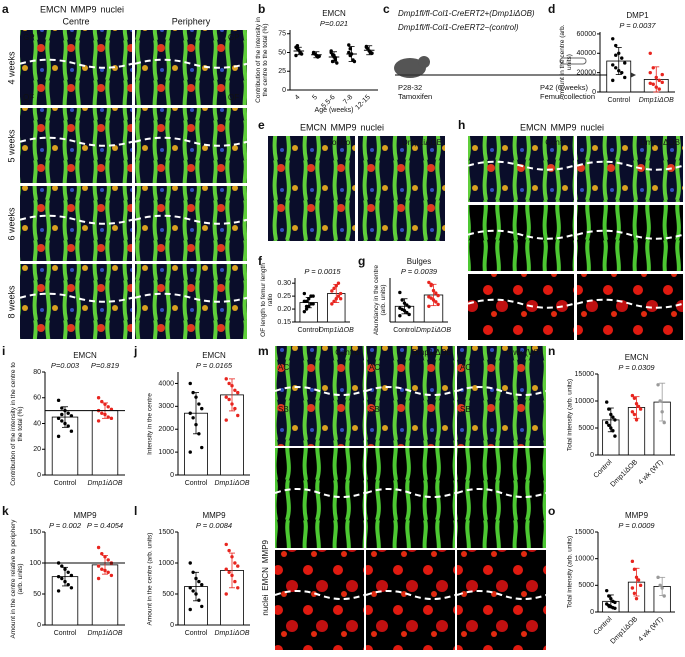 The image size is (685, 657). I want to click on y-tick-label: 15000, so click(585, 374).